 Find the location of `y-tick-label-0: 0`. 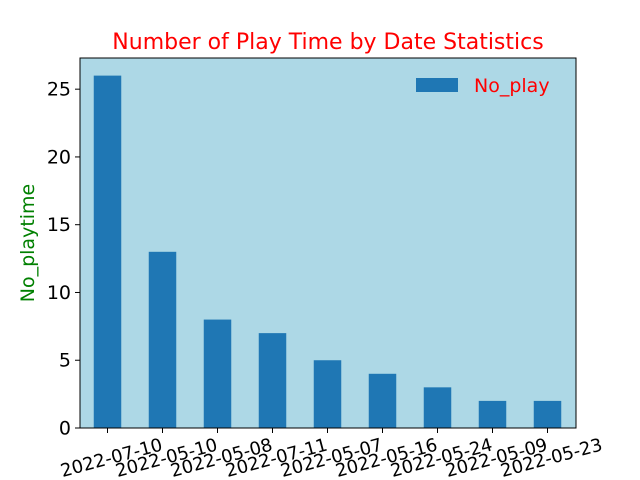

y-tick-label-0: 0 is located at coordinates (65, 429).